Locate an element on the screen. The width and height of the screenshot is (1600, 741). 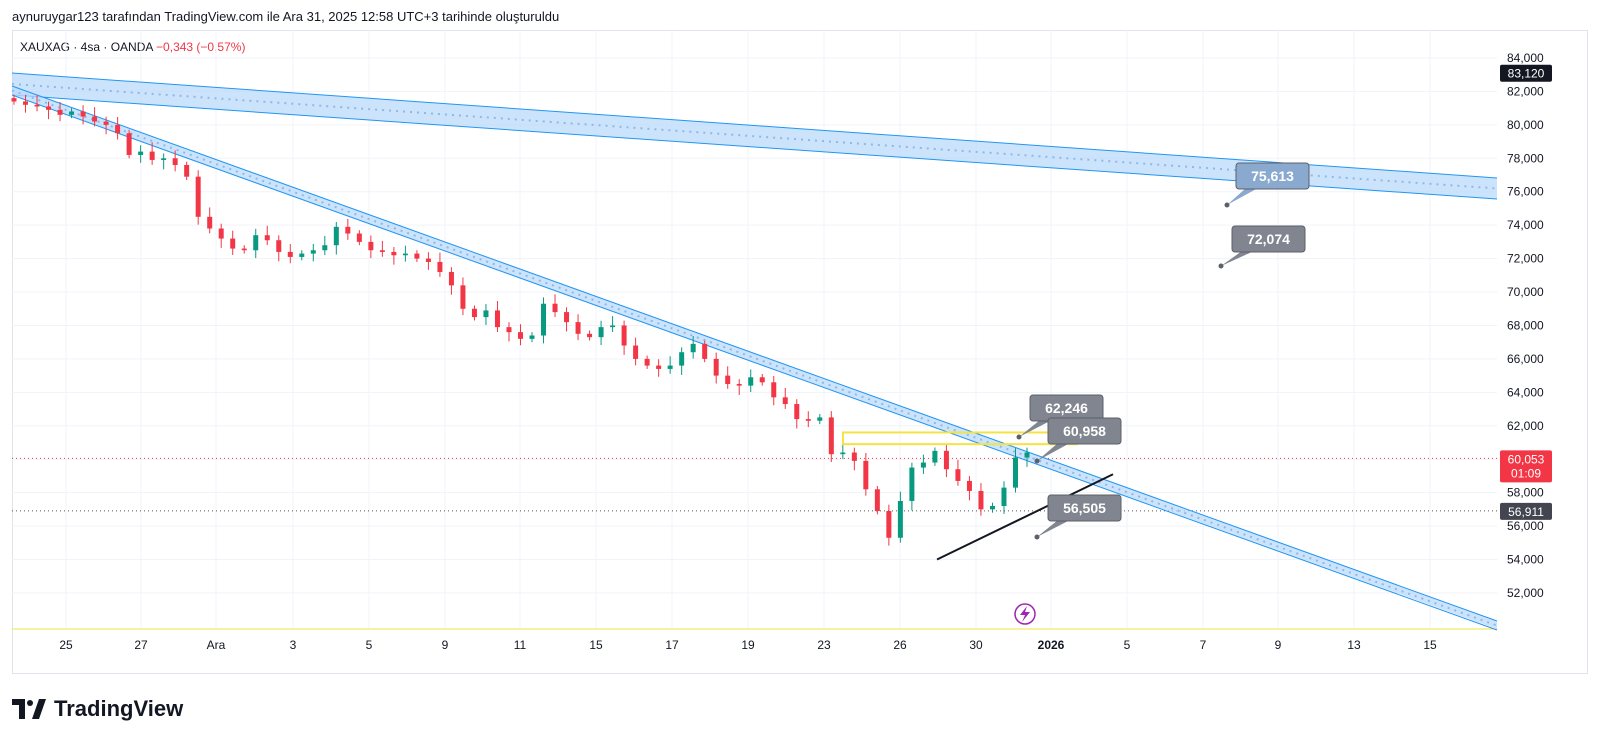
y-tick-label: 66,000 is located at coordinates (1525, 359).